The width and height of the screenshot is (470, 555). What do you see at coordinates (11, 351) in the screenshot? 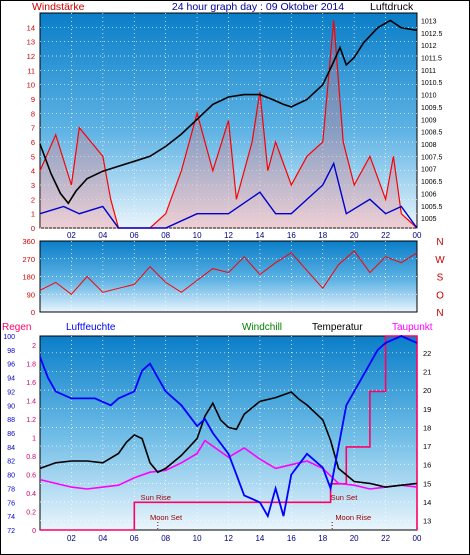
I see `humidity-tick-label: 98` at bounding box center [11, 351].